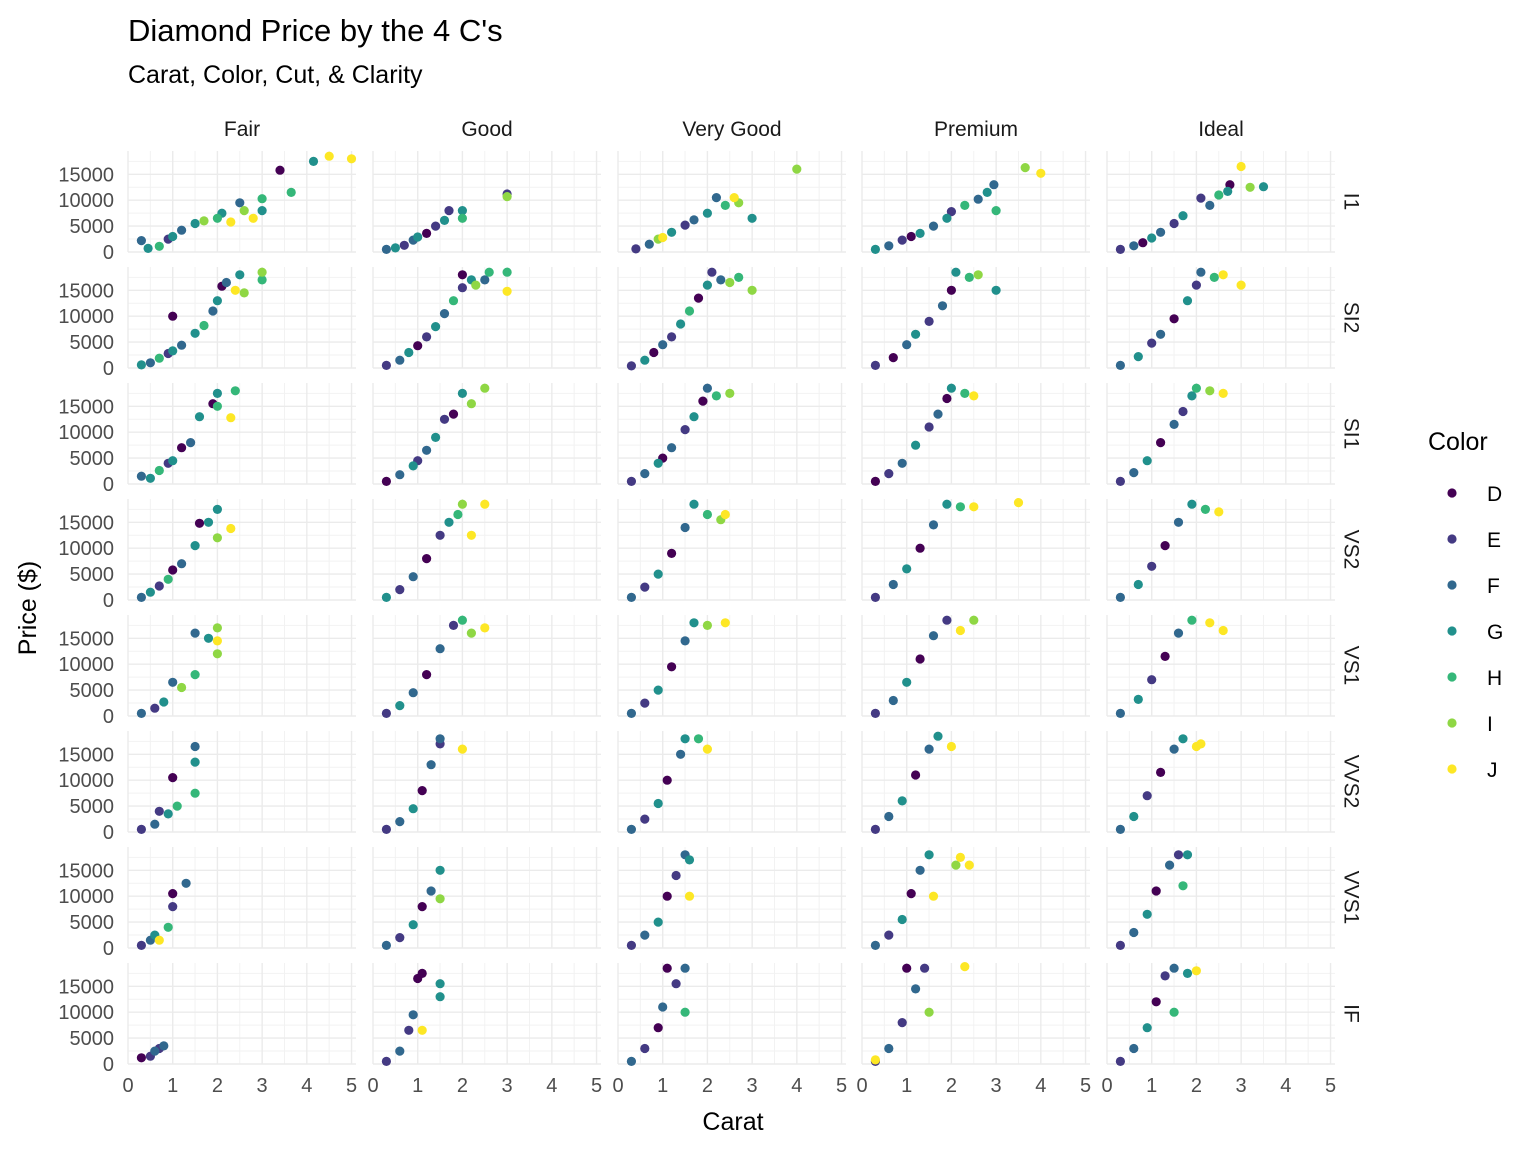  What do you see at coordinates (351, 1086) in the screenshot?
I see `x-tick-label: 5` at bounding box center [351, 1086].